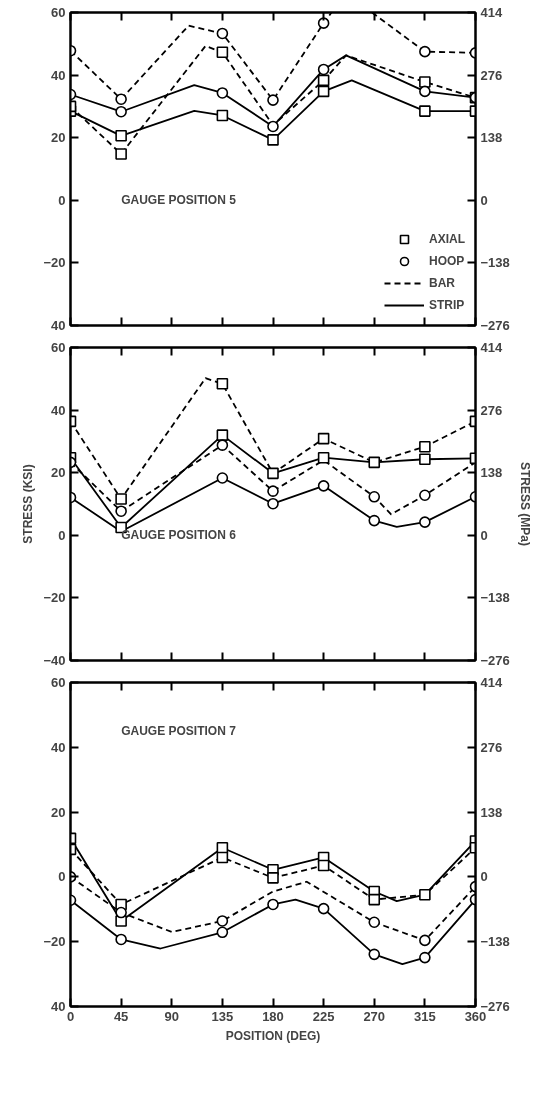 The width and height of the screenshot is (550, 1104). What do you see at coordinates (273, 1016) in the screenshot?
I see `x-tick-label: 180` at bounding box center [273, 1016].